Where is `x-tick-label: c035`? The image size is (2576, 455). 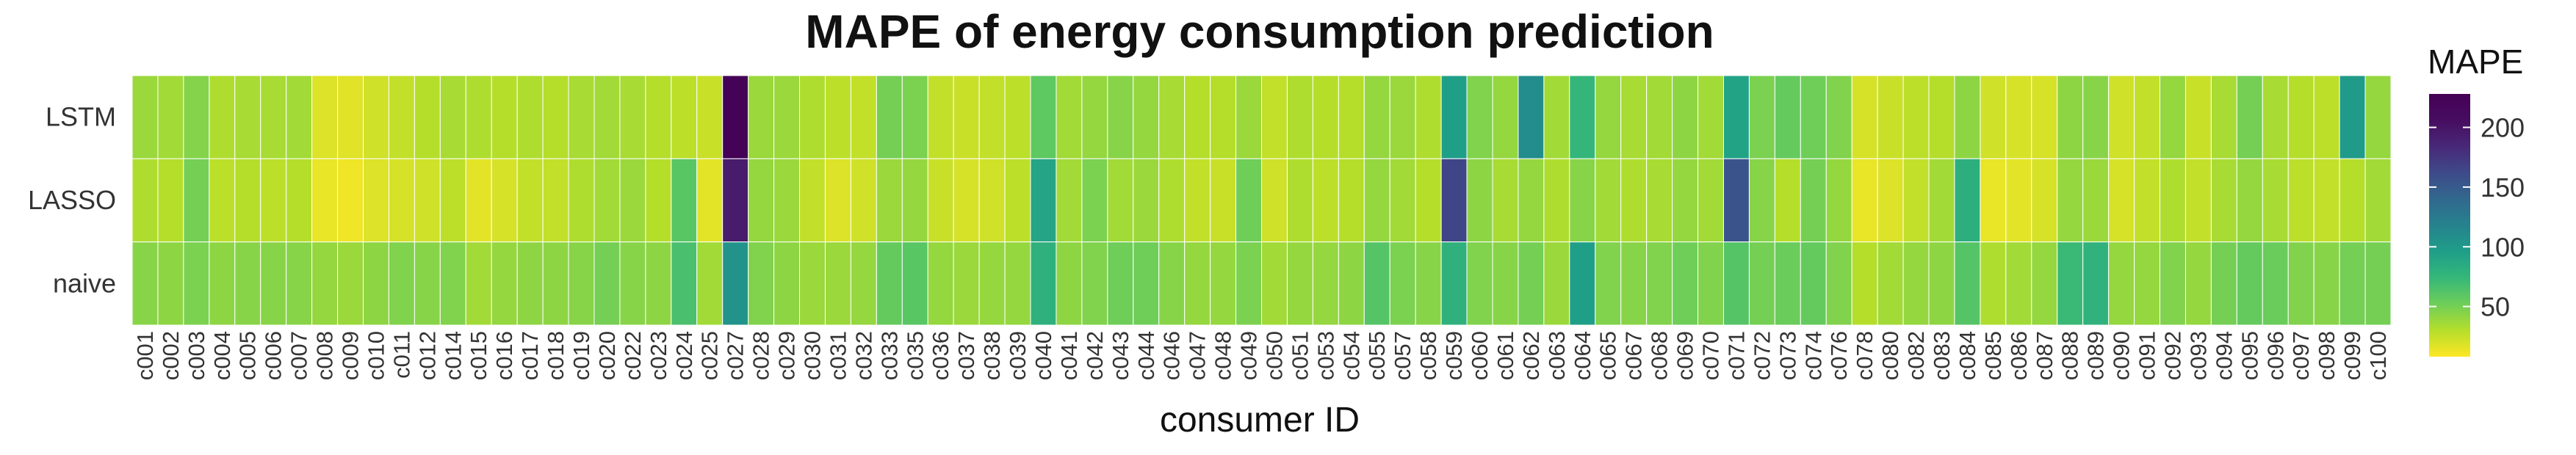 x-tick-label: c035 is located at coordinates (915, 355).